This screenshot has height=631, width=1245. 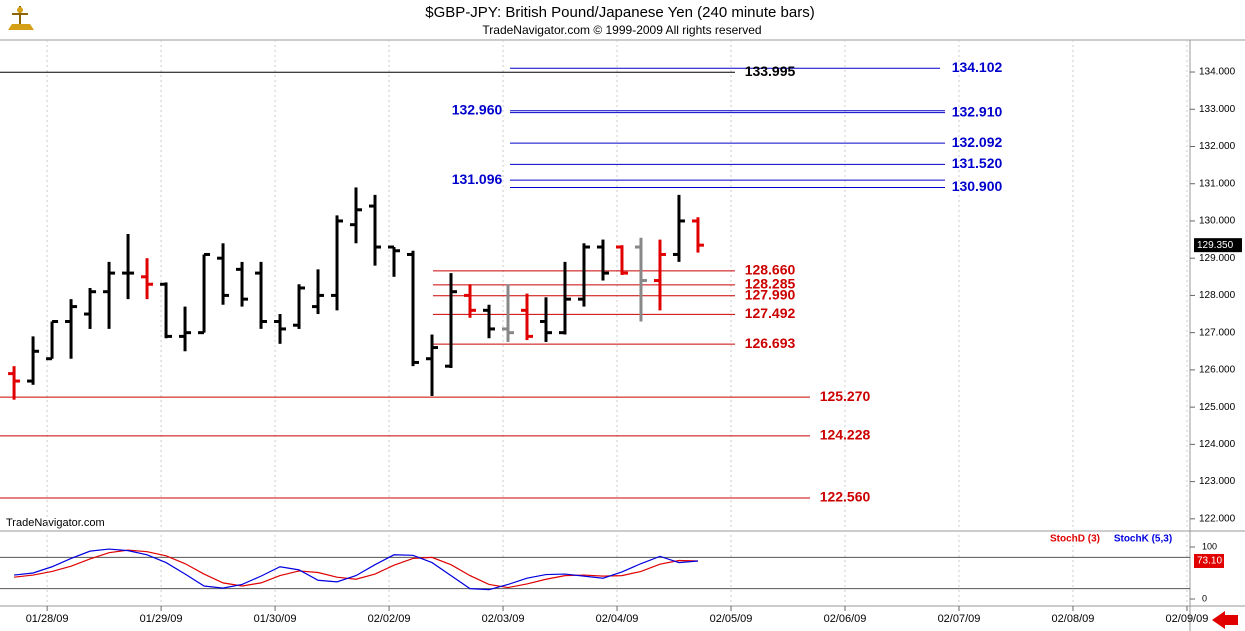 What do you see at coordinates (1225, 620) in the screenshot?
I see `scroll-arrow` at bounding box center [1225, 620].